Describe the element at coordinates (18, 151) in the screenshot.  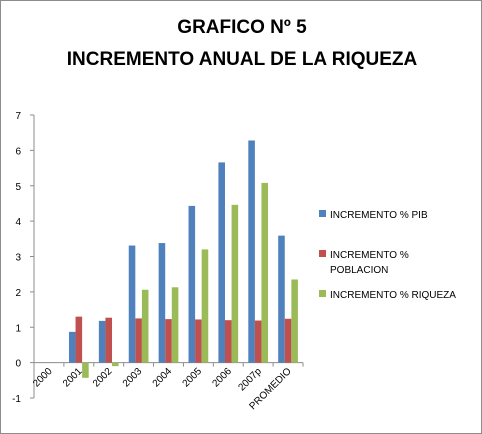
I see `y-tick-label: 6` at that location.